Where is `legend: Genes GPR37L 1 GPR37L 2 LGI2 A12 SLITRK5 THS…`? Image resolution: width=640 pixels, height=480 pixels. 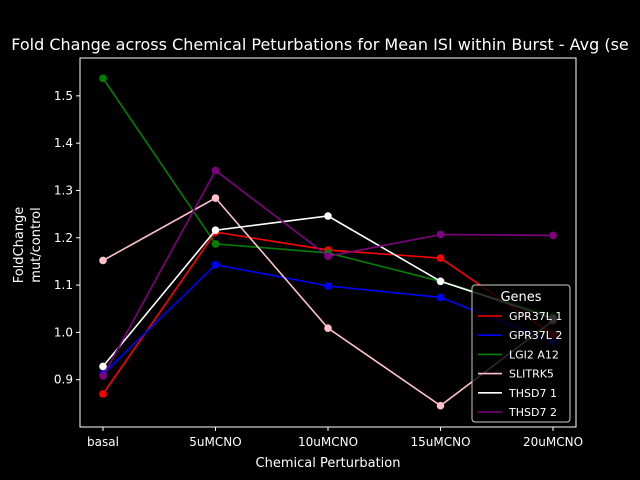
legend: Genes GPR37L 1 GPR37L 2 LGI2 A12 SLITRK5 THS… is located at coordinates (521, 353).